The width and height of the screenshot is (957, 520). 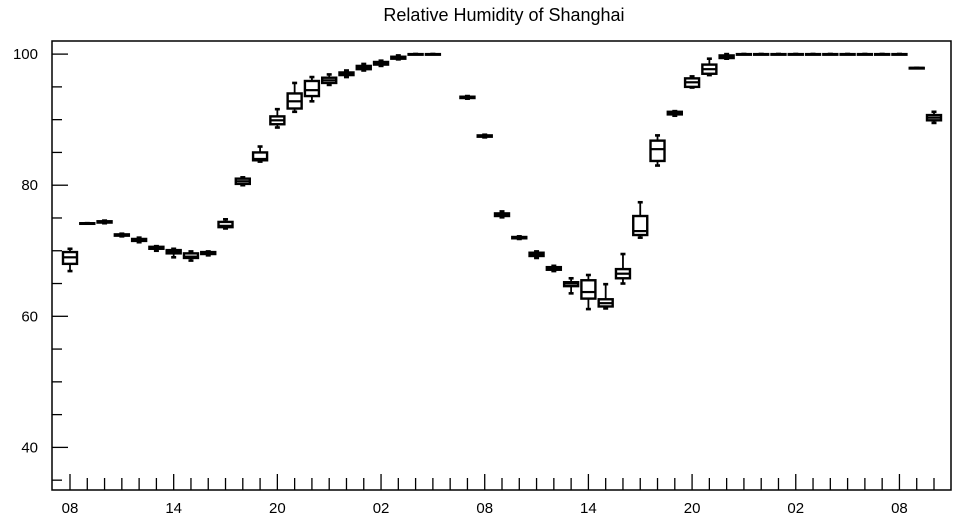 What do you see at coordinates (29, 316) in the screenshot?
I see `y-tick-label: 60` at bounding box center [29, 316].